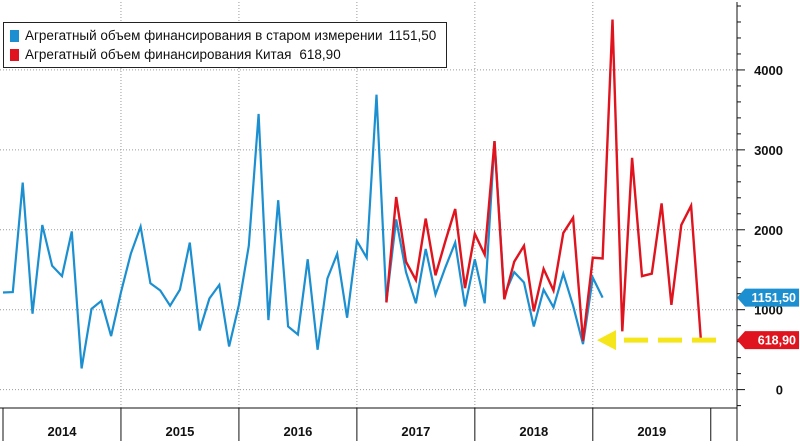 This screenshot has height=446, width=800. What do you see at coordinates (415, 431) in the screenshot?
I see `x-tick-label: 2017` at bounding box center [415, 431].